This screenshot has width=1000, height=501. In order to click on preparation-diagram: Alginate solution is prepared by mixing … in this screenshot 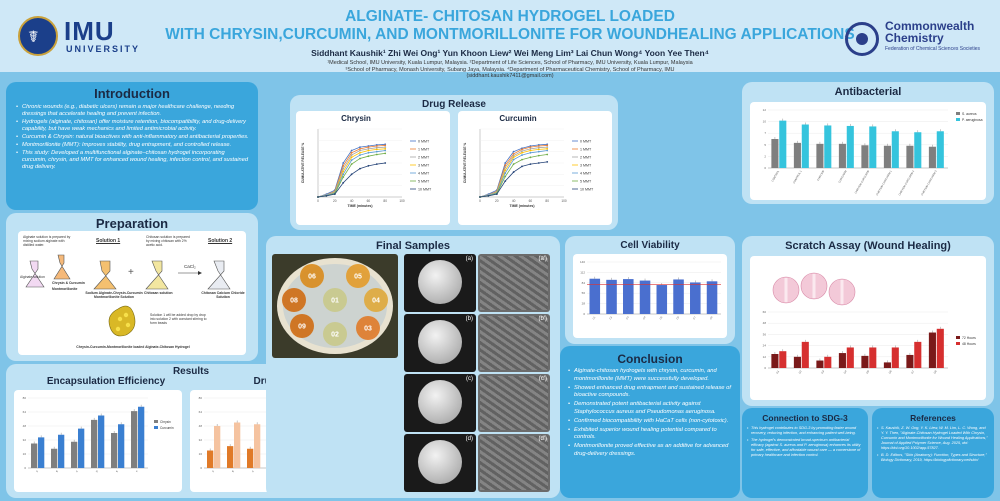, I will do `click(132, 293)`.